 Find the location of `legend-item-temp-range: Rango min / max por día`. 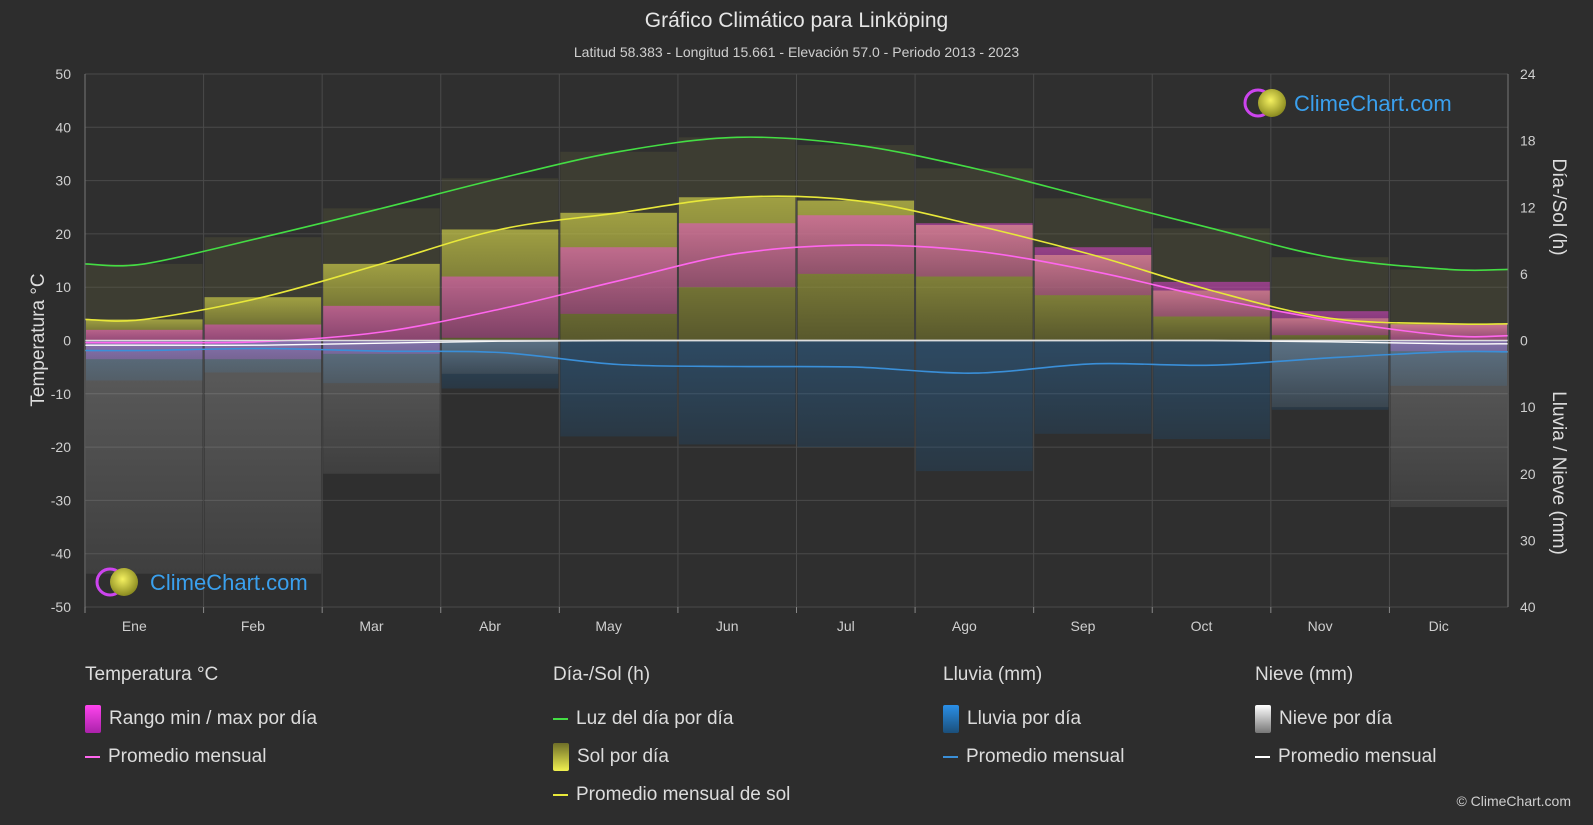

legend-item-temp-range: Rango min / max por día is located at coordinates (201, 719).